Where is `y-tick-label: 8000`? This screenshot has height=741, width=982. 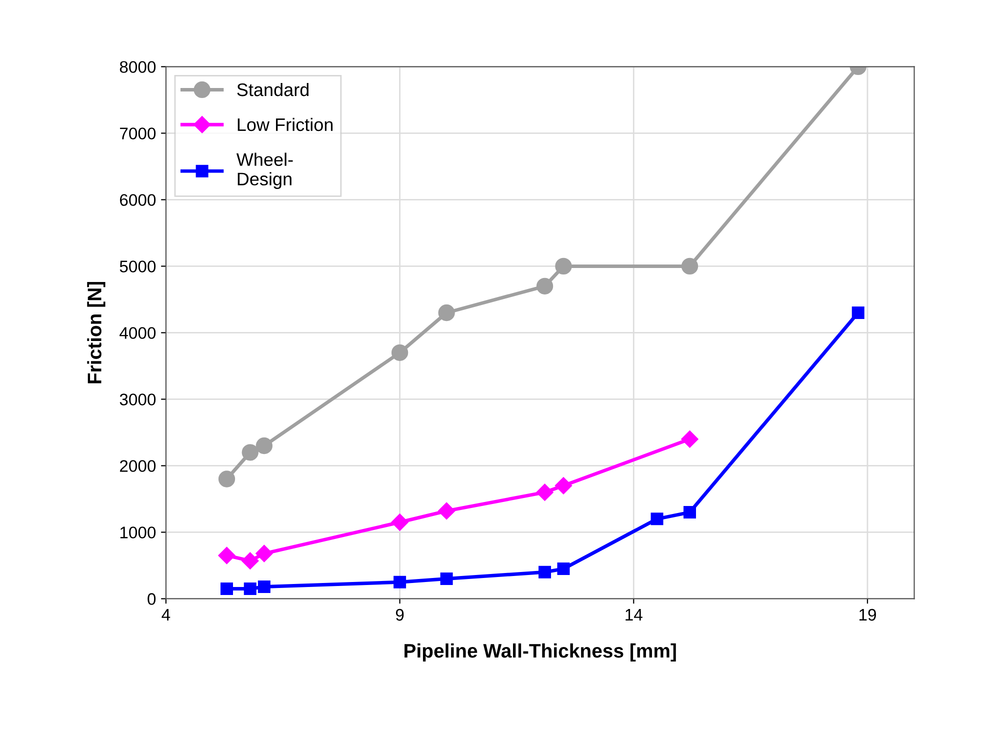
y-tick-label: 8000 is located at coordinates (138, 67).